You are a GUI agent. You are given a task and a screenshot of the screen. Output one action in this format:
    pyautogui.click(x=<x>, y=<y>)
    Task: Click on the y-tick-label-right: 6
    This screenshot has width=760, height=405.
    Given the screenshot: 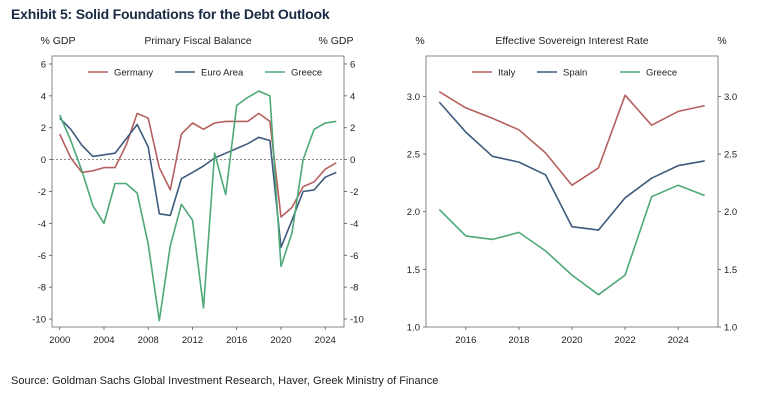 What is the action you would take?
    pyautogui.click(x=352, y=64)
    